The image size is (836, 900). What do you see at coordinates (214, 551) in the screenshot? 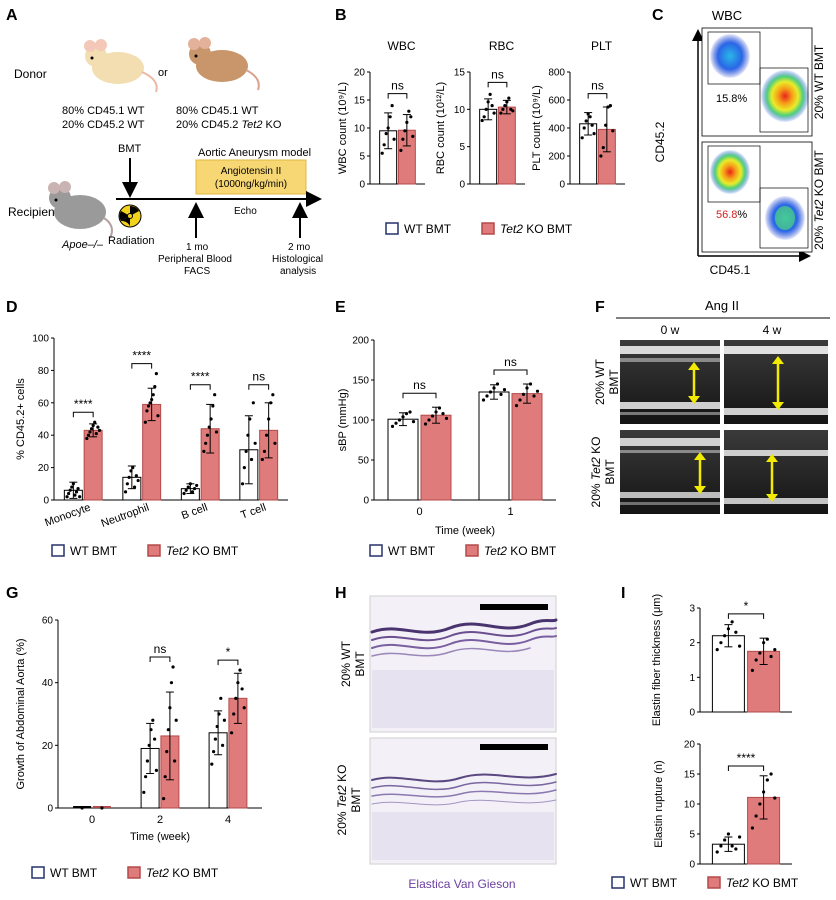
I see `legend-rest: KO BMT` at bounding box center [214, 551].